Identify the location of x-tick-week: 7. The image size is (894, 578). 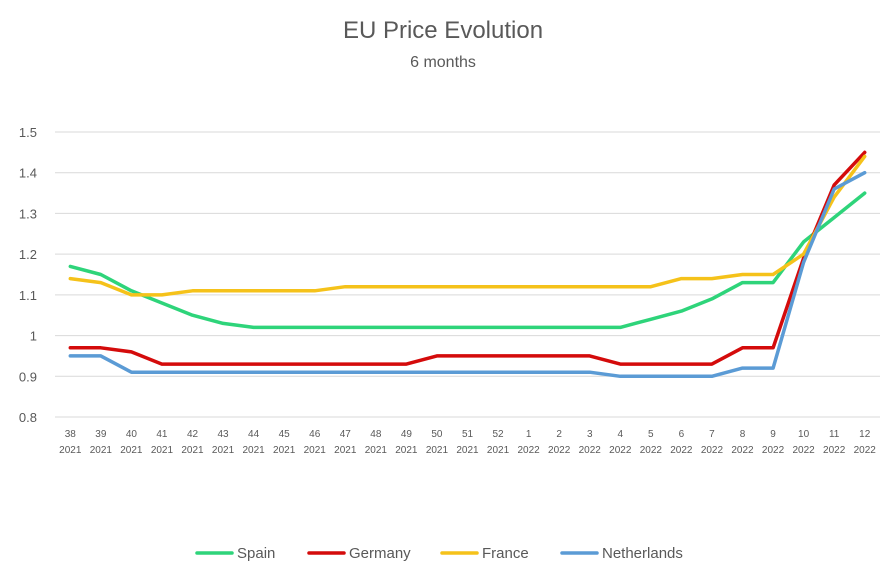
(712, 434).